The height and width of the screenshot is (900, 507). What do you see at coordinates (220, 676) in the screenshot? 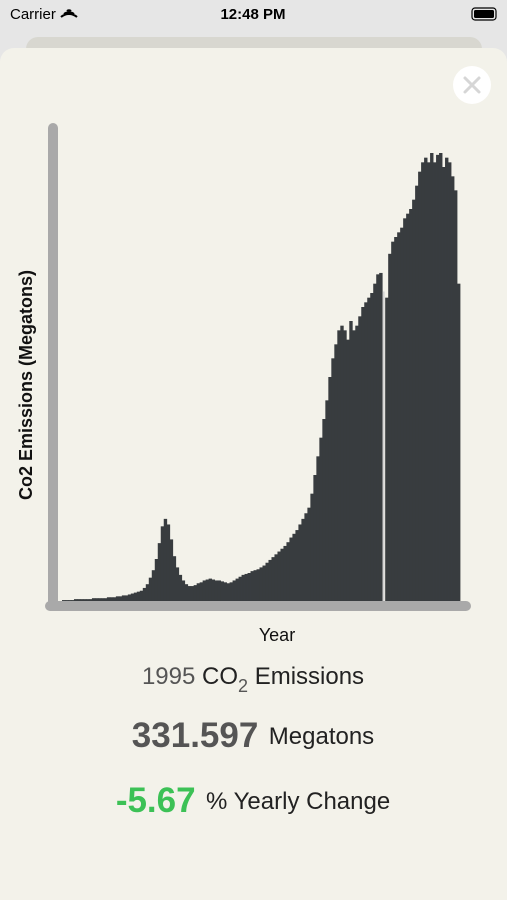
I see `readout-compound: CO` at bounding box center [220, 676].